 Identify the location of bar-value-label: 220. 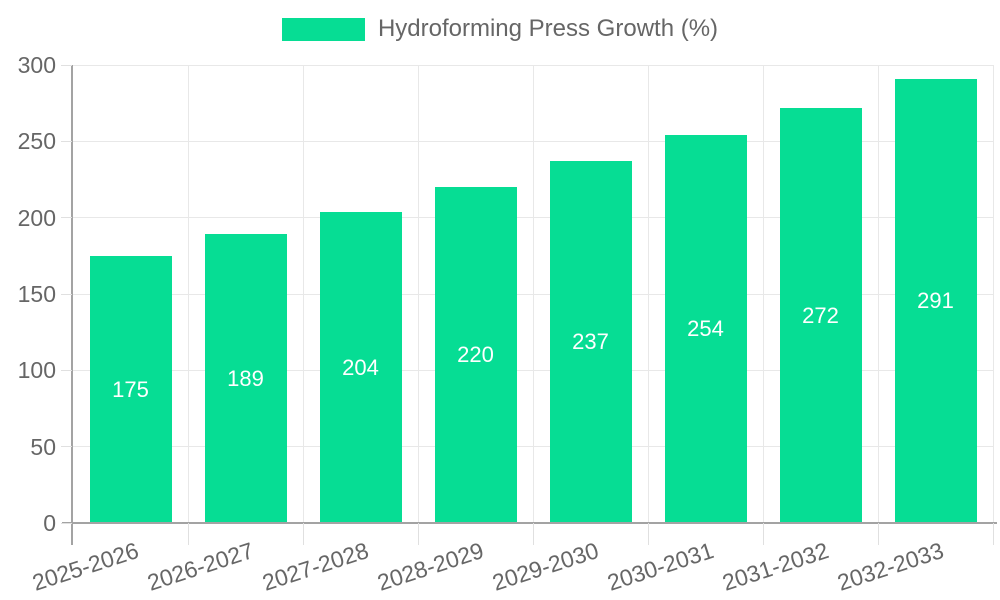
(475, 354).